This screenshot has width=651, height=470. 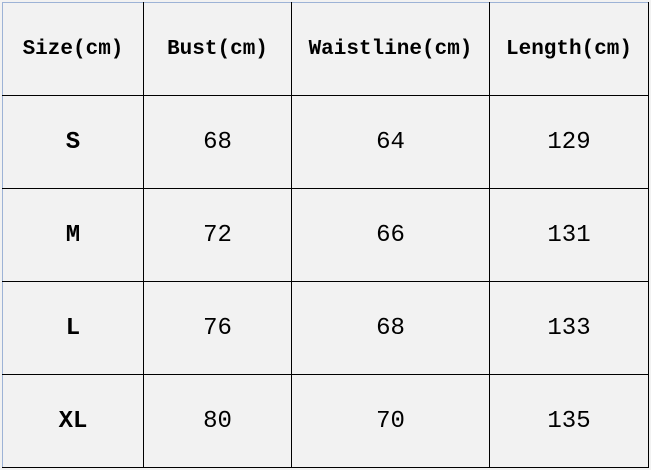 I want to click on cell-bust: 68, so click(x=217, y=142).